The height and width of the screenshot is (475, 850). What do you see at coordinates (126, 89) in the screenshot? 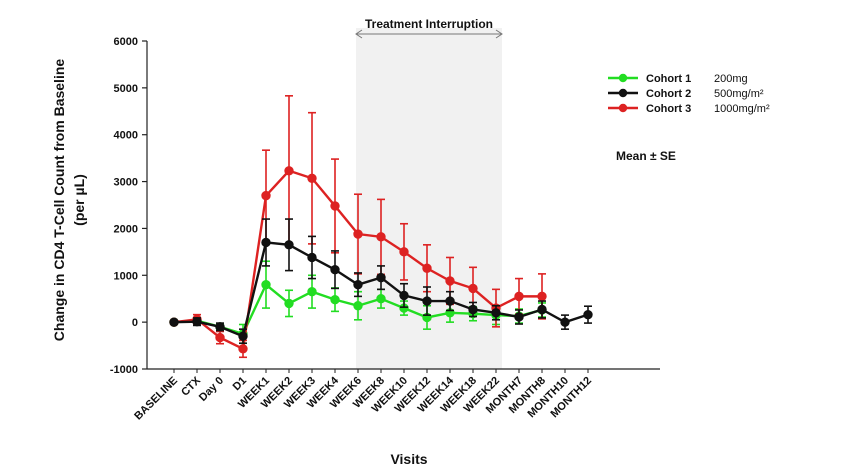
I see `y-tick-label: 5000` at bounding box center [126, 89].